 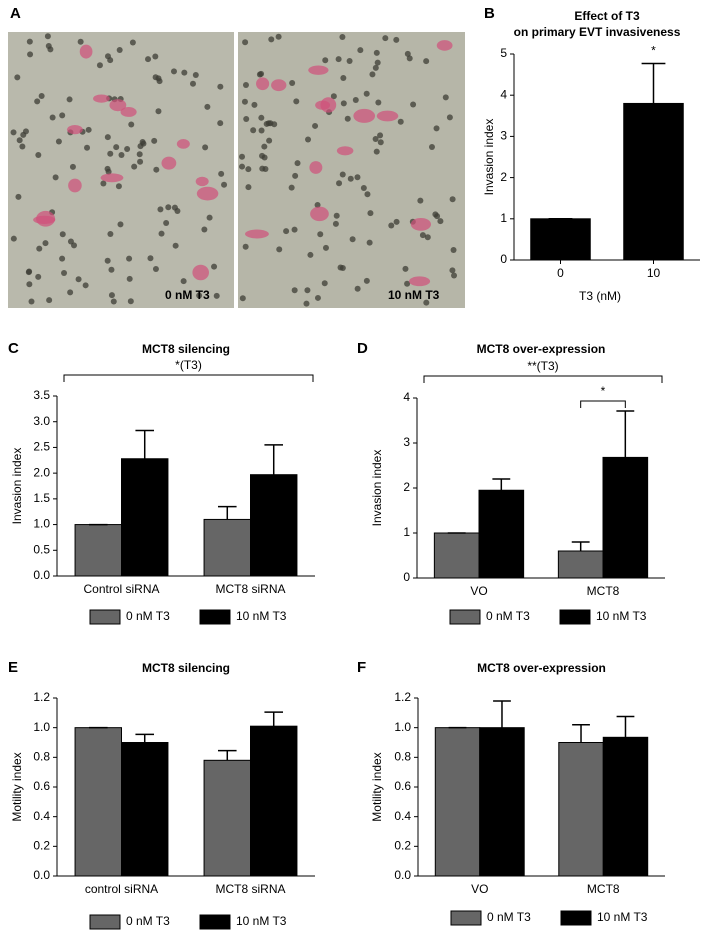 What do you see at coordinates (414, 295) in the screenshot?
I see `photo-caption: 10 nM T3` at bounding box center [414, 295].